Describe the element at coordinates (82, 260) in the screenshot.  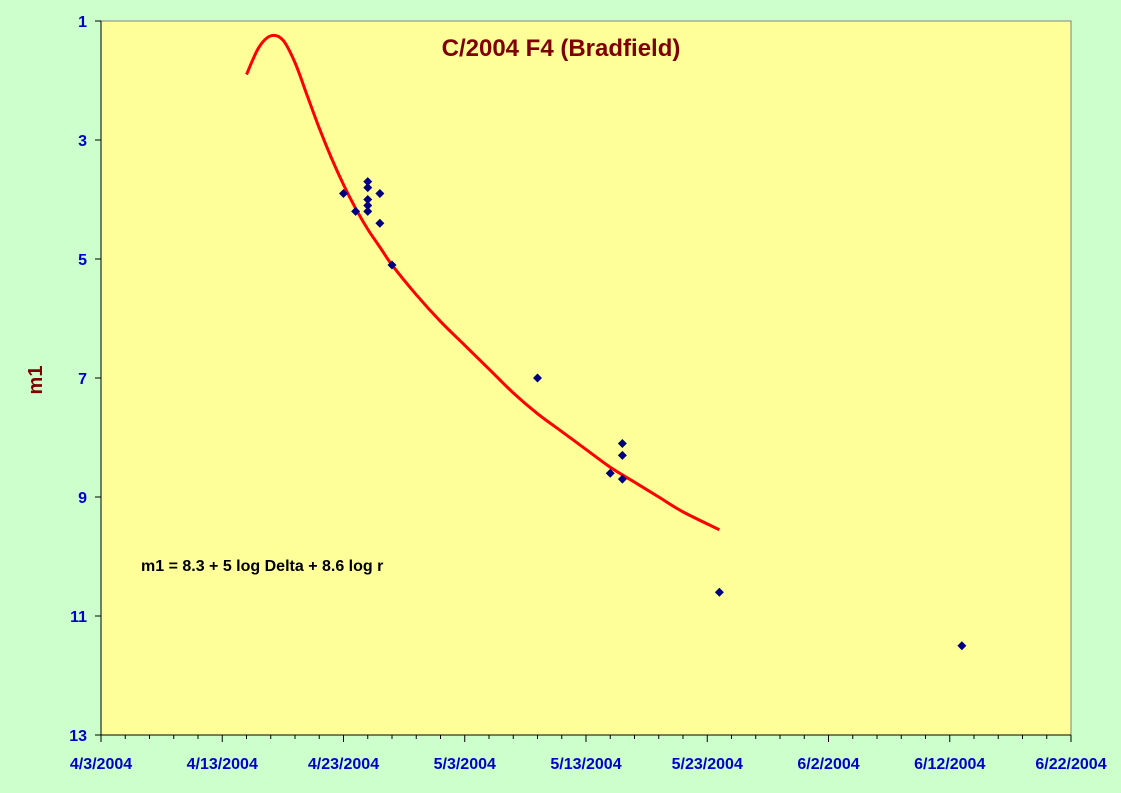
I see `y-tick-label: 5` at that location.